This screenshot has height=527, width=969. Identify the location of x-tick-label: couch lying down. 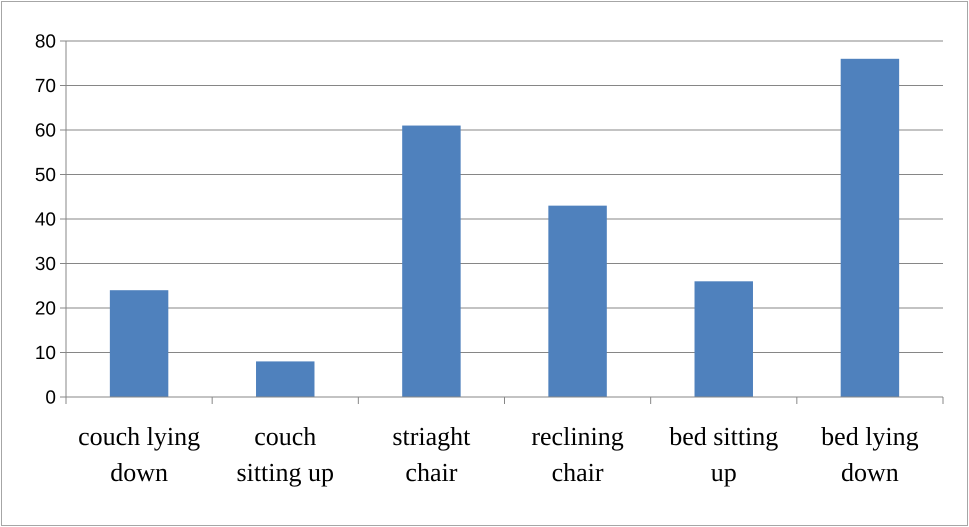
(139, 454).